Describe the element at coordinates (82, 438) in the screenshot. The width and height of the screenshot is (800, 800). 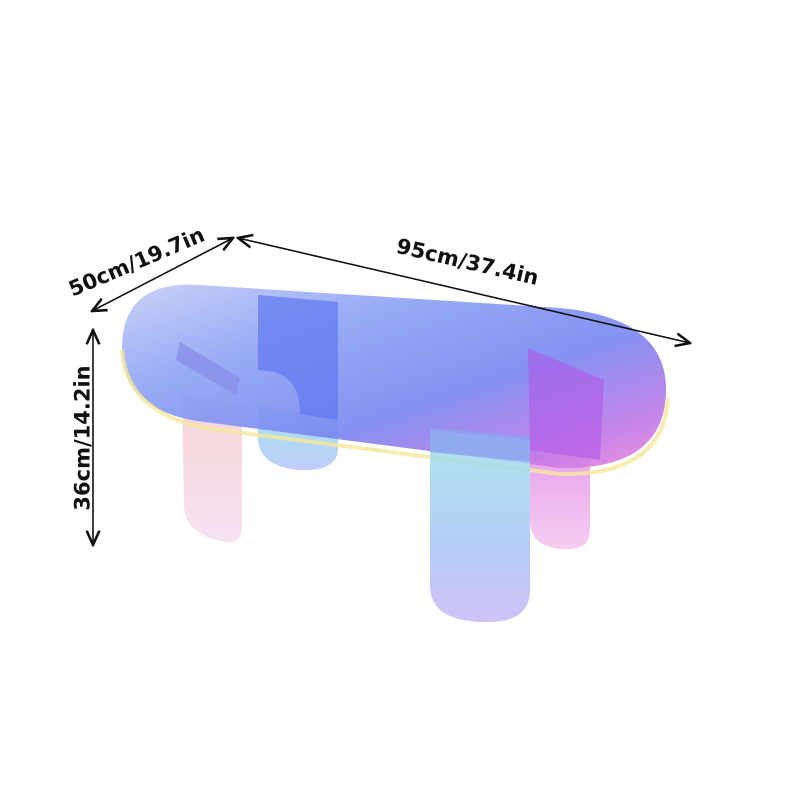
I see `height-label: 36cm/14.2in` at that location.